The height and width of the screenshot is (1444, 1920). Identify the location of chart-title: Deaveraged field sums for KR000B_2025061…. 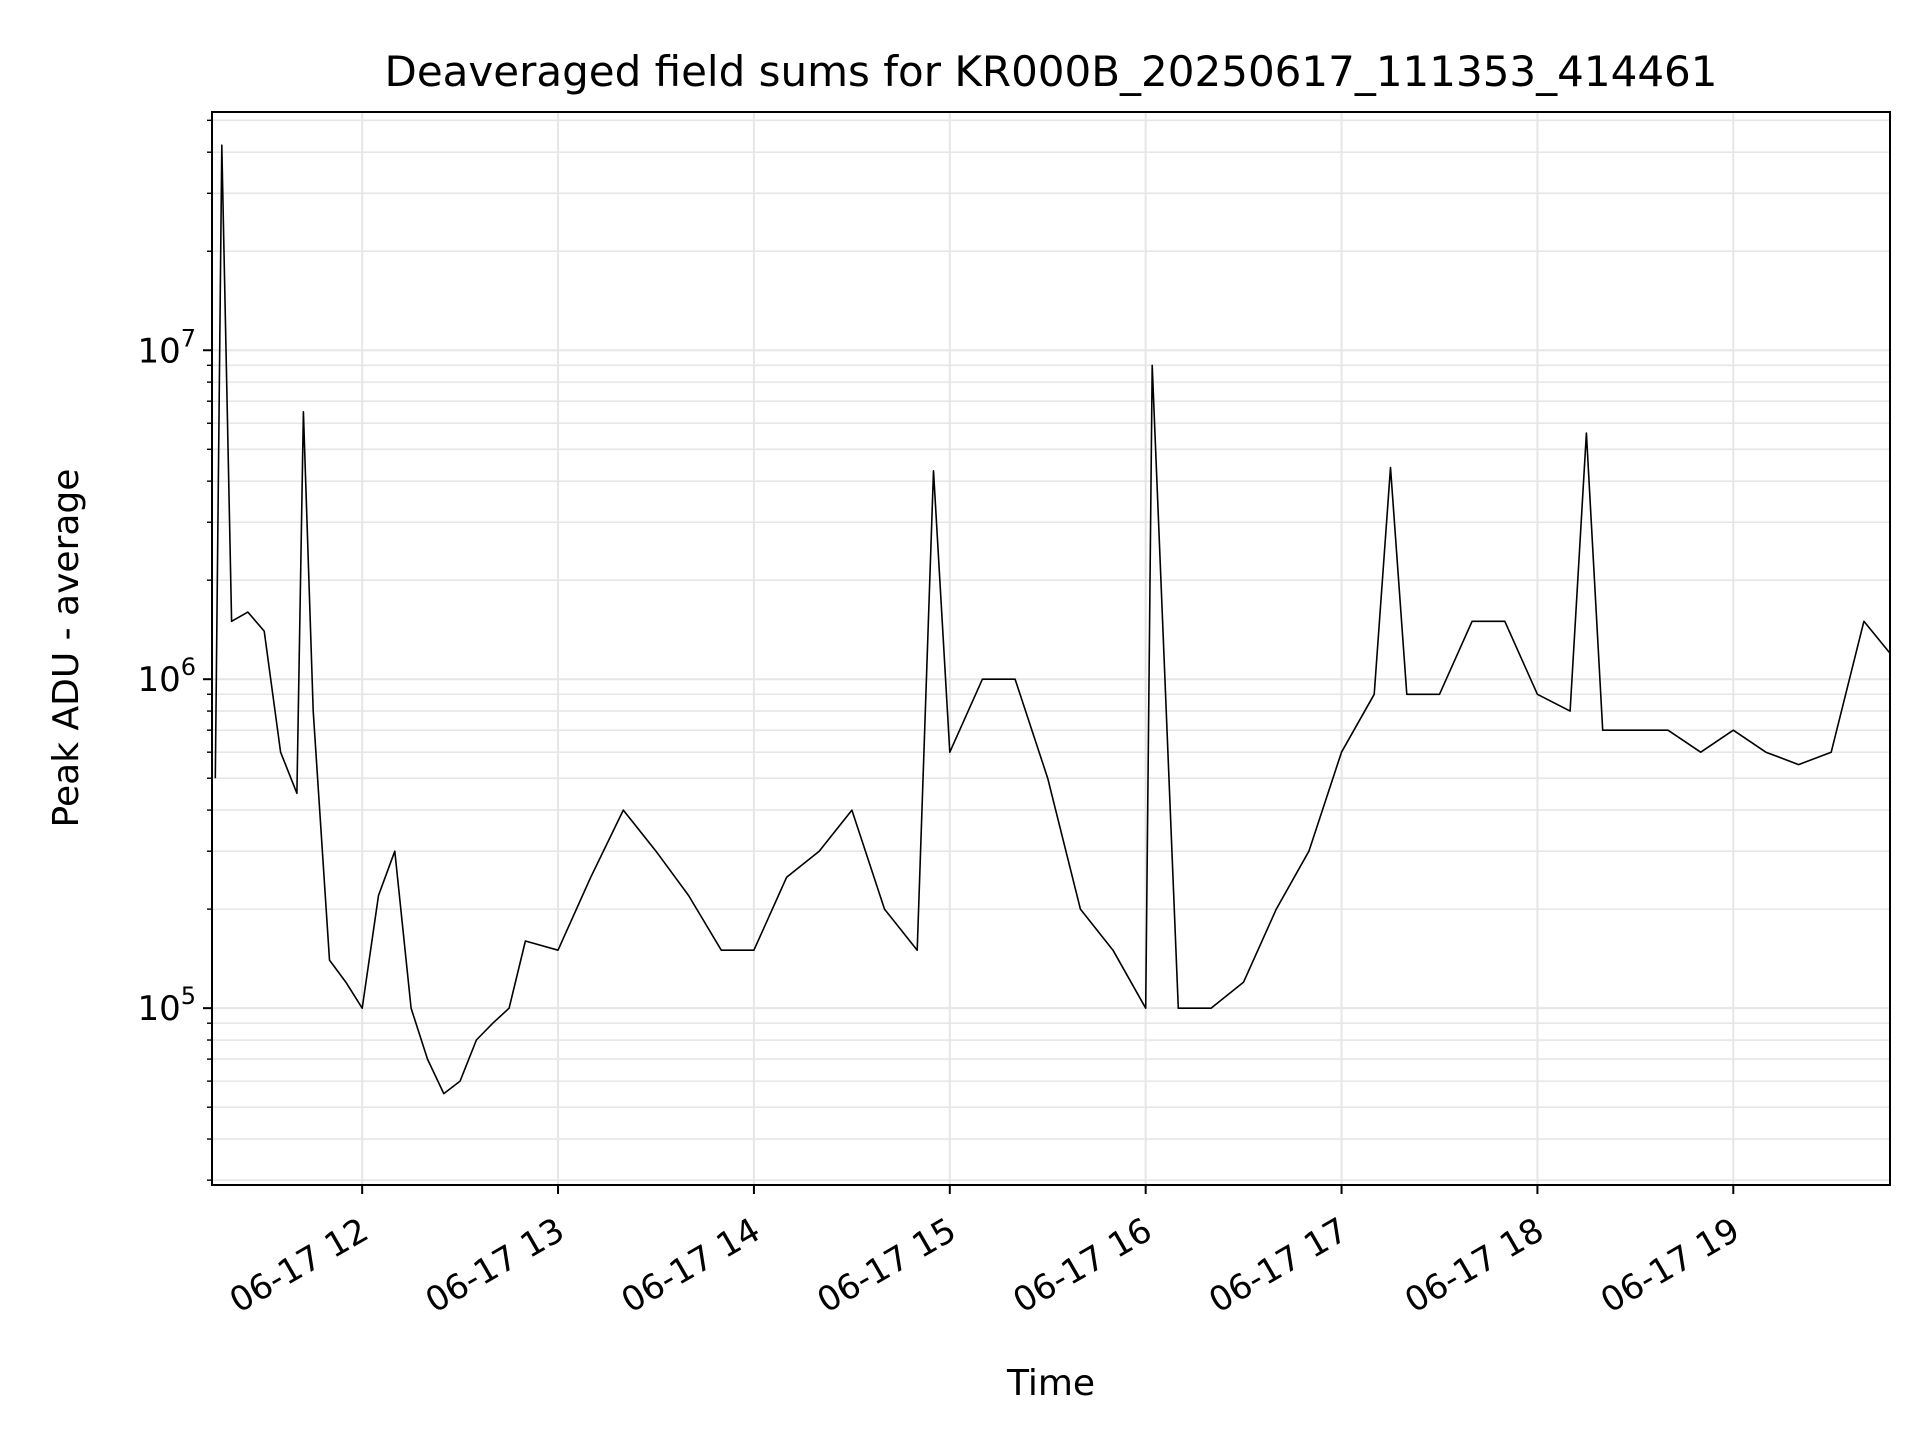
(1051, 71).